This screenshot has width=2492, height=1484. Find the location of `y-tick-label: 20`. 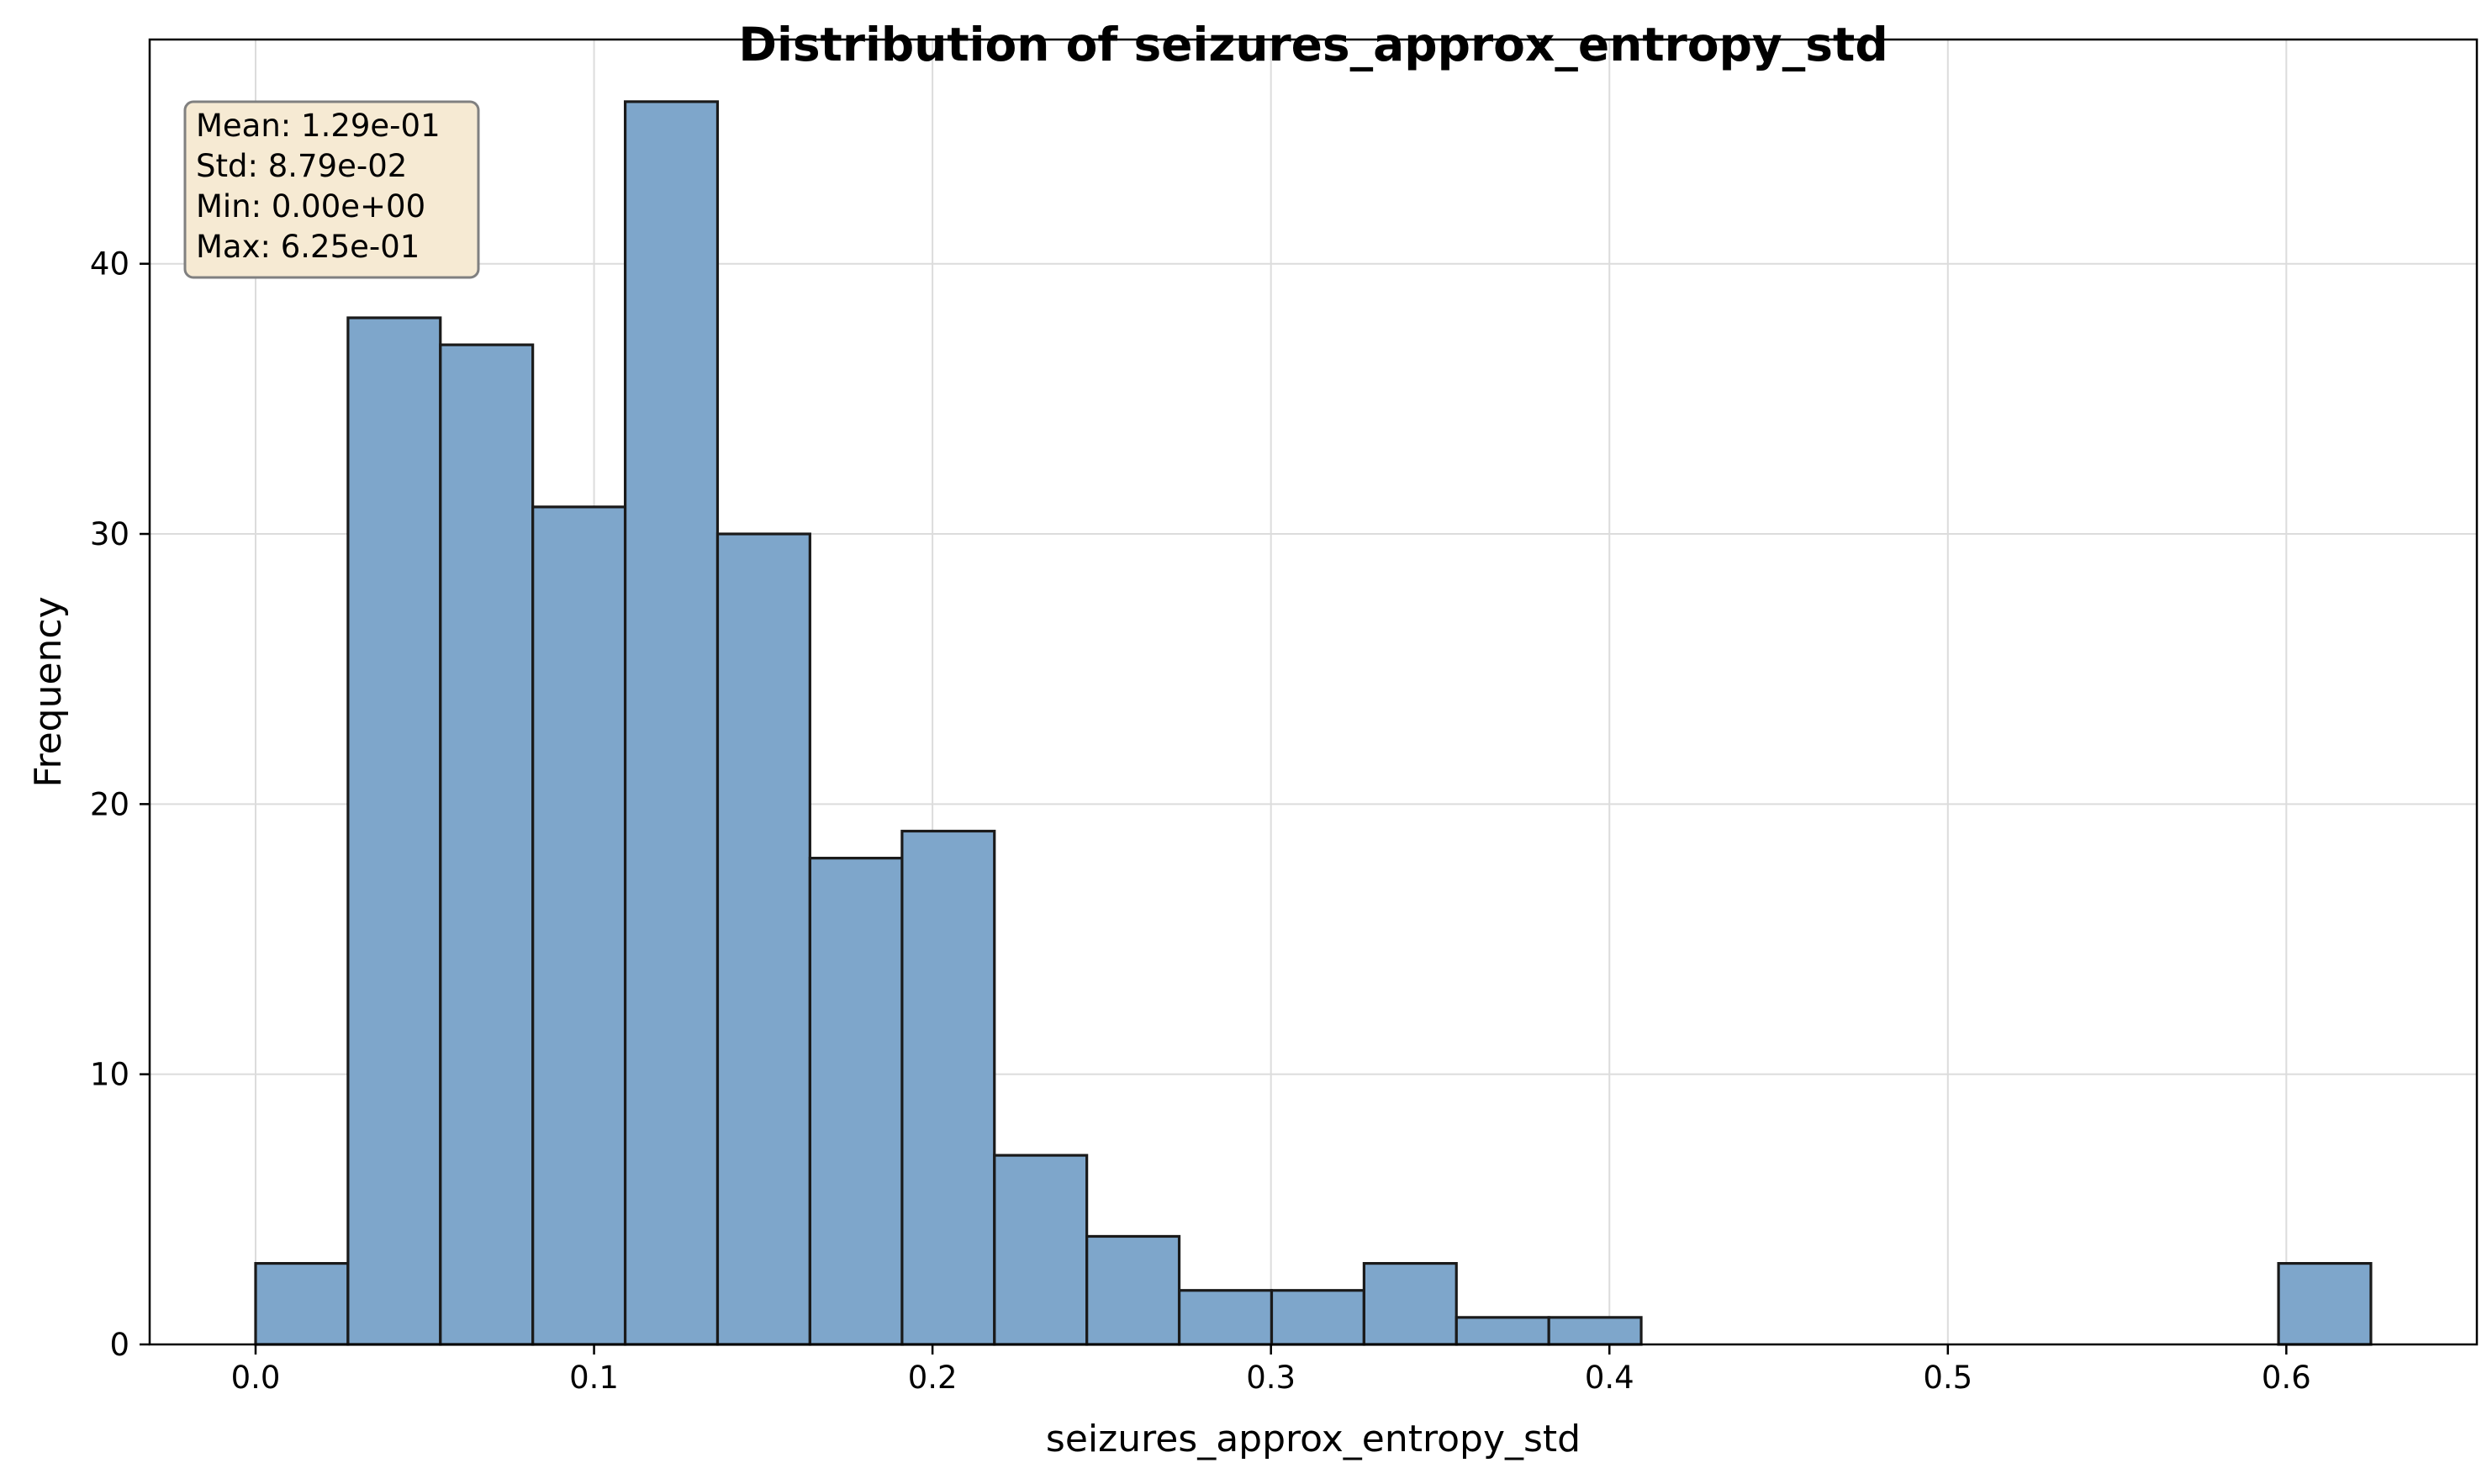

y-tick-label: 20 is located at coordinates (110, 804).